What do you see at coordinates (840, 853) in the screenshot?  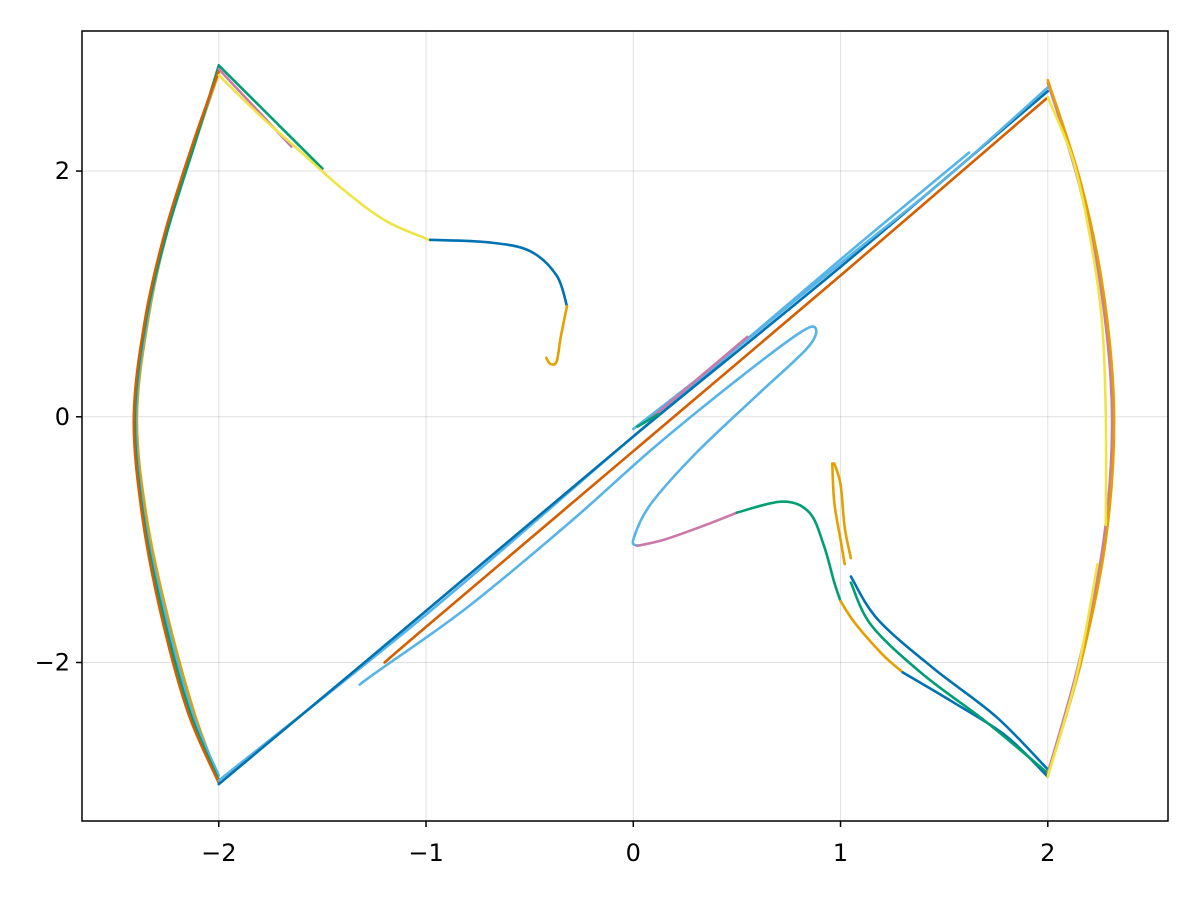 I see `x-tick-label: 1` at bounding box center [840, 853].